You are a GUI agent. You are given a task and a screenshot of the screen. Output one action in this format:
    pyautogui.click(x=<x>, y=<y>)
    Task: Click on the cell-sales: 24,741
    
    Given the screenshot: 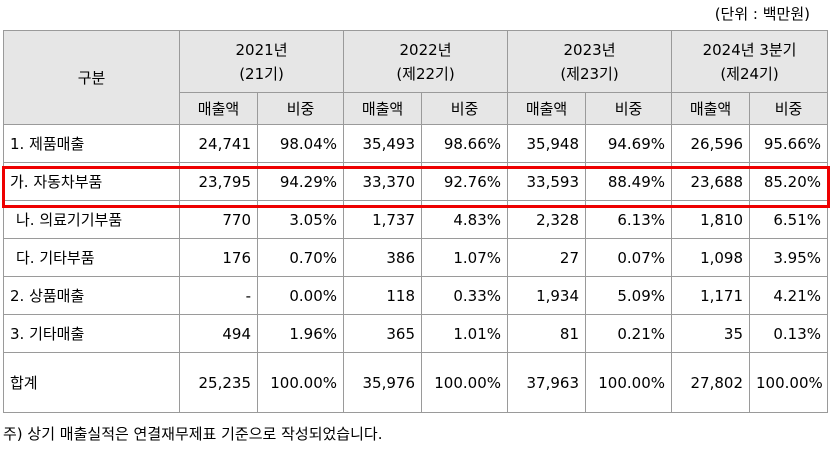 What is the action you would take?
    pyautogui.click(x=218, y=143)
    